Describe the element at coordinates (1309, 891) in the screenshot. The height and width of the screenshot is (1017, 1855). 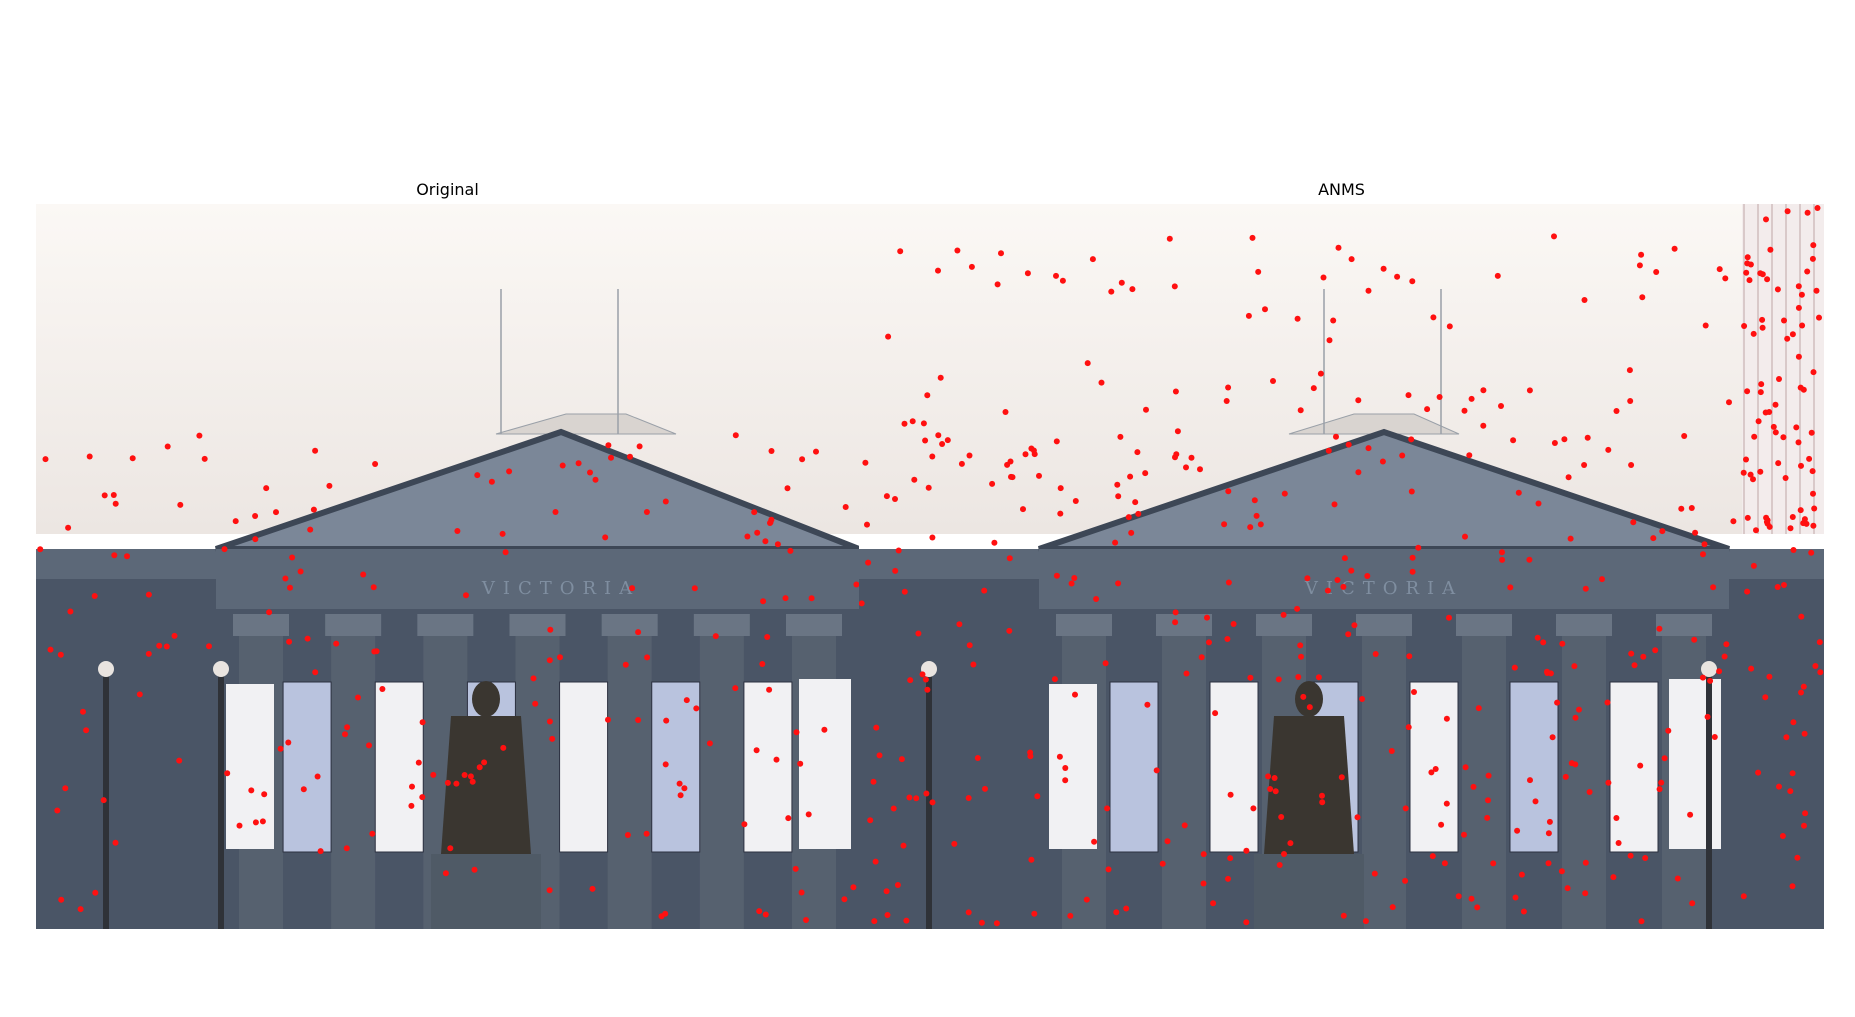
I see `statue-pedestal` at that location.